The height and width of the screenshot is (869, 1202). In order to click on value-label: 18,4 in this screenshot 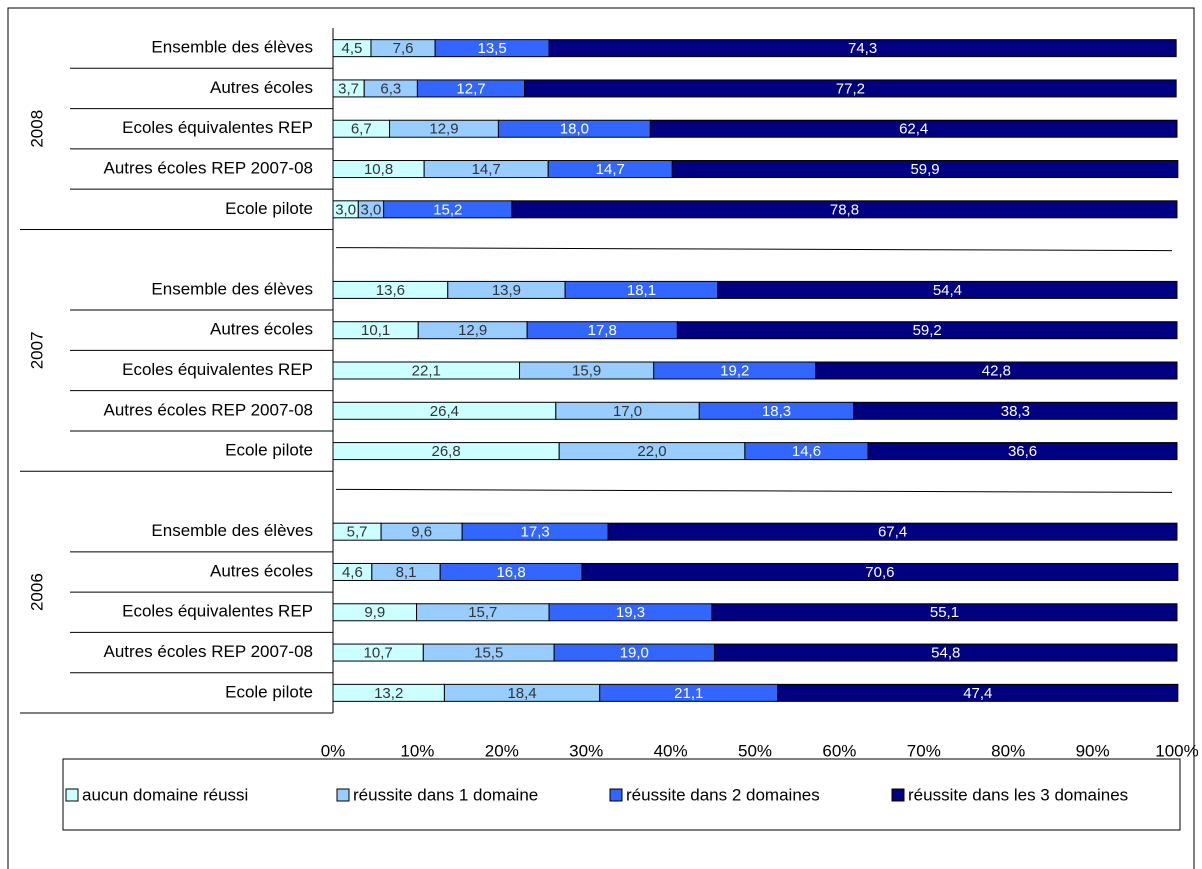, I will do `click(521, 693)`.